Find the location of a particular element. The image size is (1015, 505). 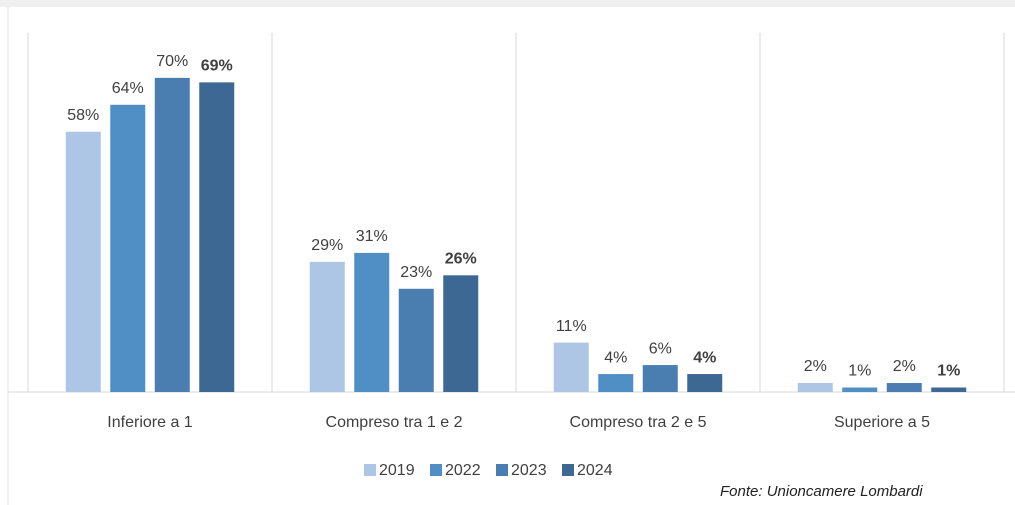

data-label: 69% is located at coordinates (217, 66).